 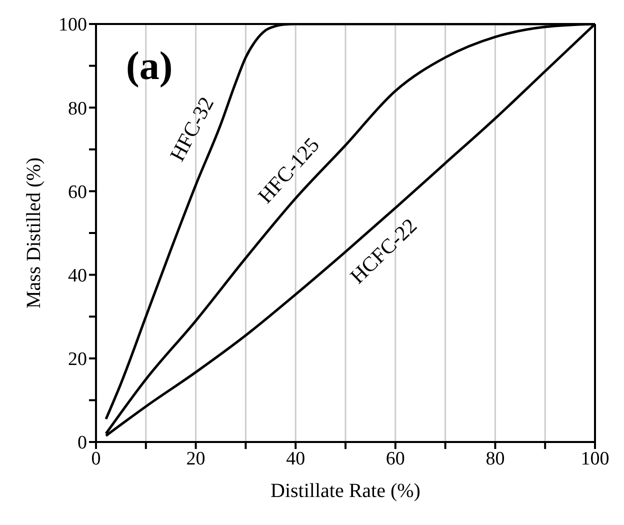 What do you see at coordinates (595, 459) in the screenshot?
I see `x-tick-label: 100` at bounding box center [595, 459].